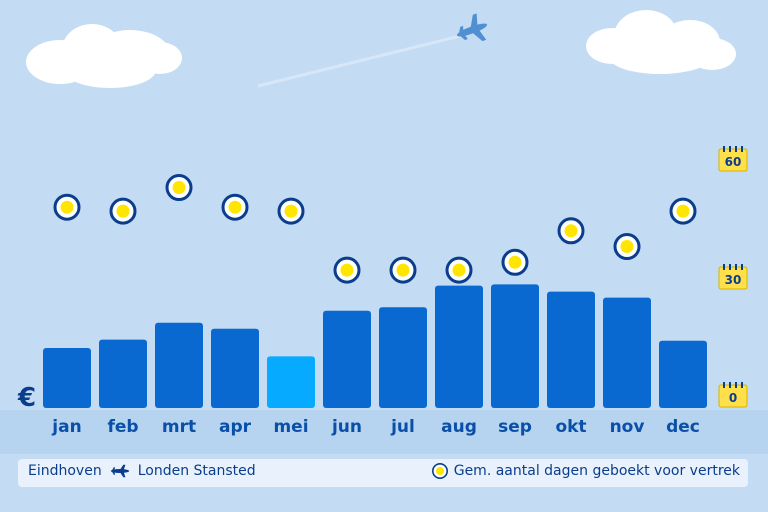 The width and height of the screenshot is (768, 512). Describe the element at coordinates (347, 359) in the screenshot. I see `bar-jun` at that location.